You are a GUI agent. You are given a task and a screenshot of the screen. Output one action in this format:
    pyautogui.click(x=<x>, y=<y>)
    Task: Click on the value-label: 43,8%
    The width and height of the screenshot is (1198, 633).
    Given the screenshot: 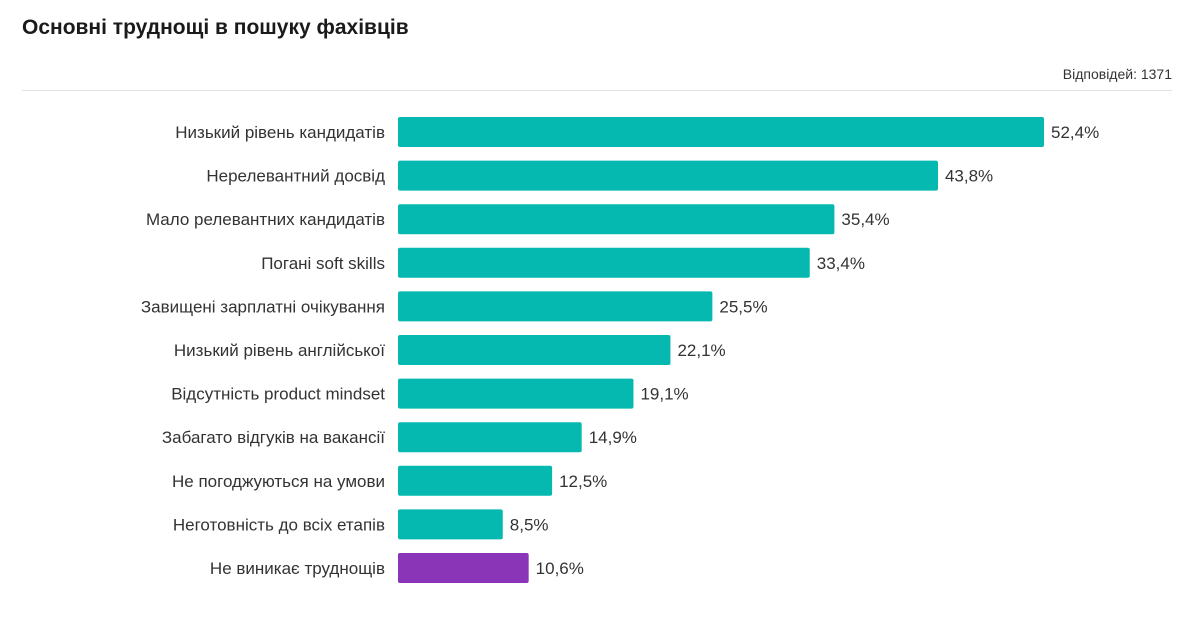 What is the action you would take?
    pyautogui.click(x=969, y=176)
    